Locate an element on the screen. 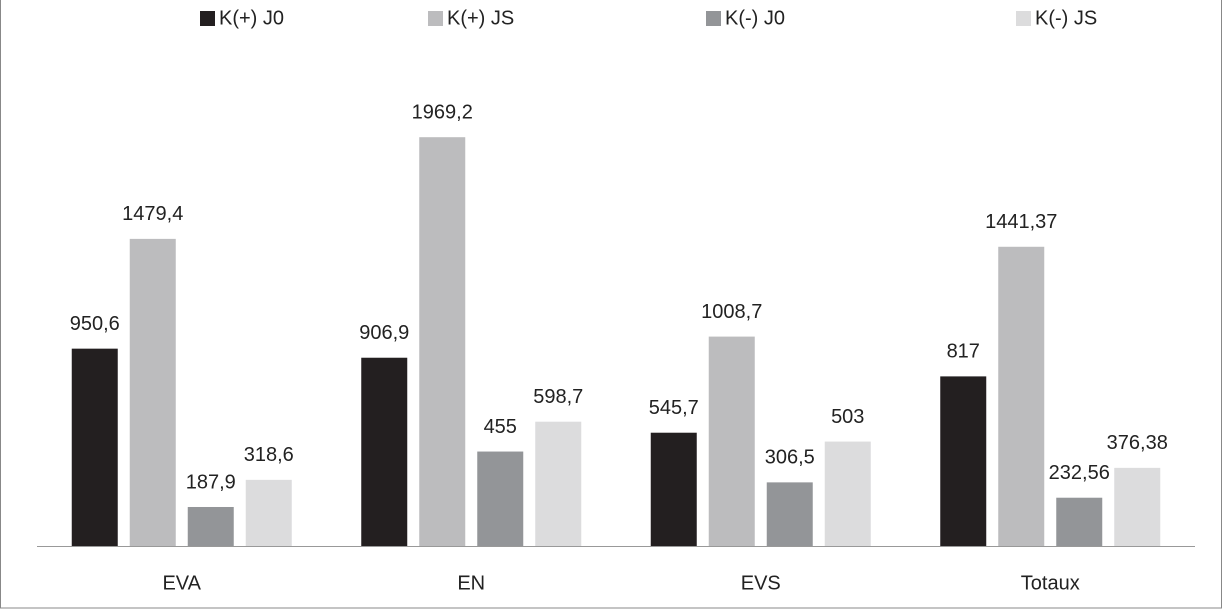  legend-label: K(-) J0 is located at coordinates (755, 18).